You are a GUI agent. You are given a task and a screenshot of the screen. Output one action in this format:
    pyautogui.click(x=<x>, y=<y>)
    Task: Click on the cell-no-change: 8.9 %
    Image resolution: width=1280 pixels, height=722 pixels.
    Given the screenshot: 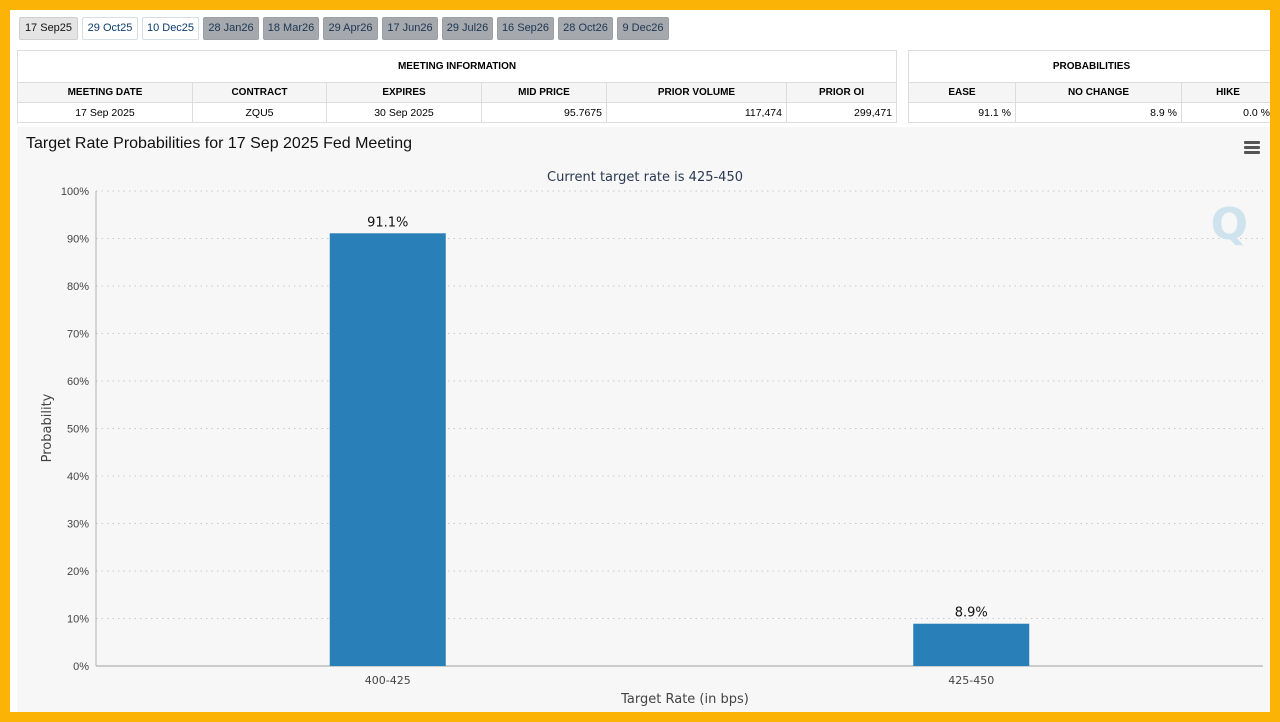 What is the action you would take?
    pyautogui.click(x=1098, y=112)
    